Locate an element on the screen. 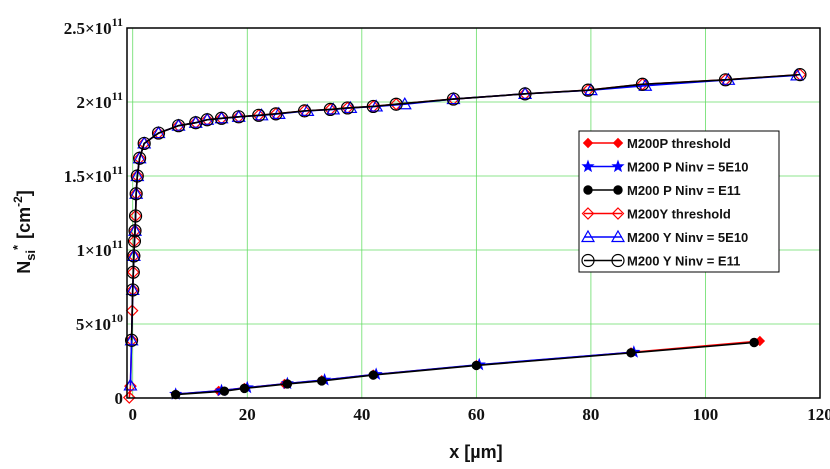 The width and height of the screenshot is (830, 469). legend-item: M200P threshold is located at coordinates (656, 143).